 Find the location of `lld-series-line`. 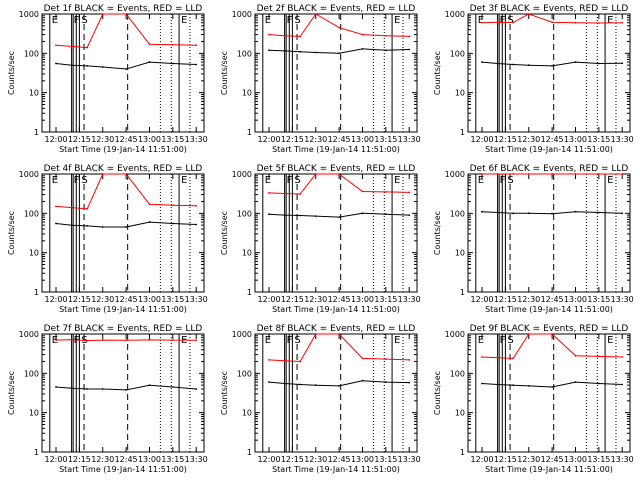

lld-series-line is located at coordinates (339, 348).